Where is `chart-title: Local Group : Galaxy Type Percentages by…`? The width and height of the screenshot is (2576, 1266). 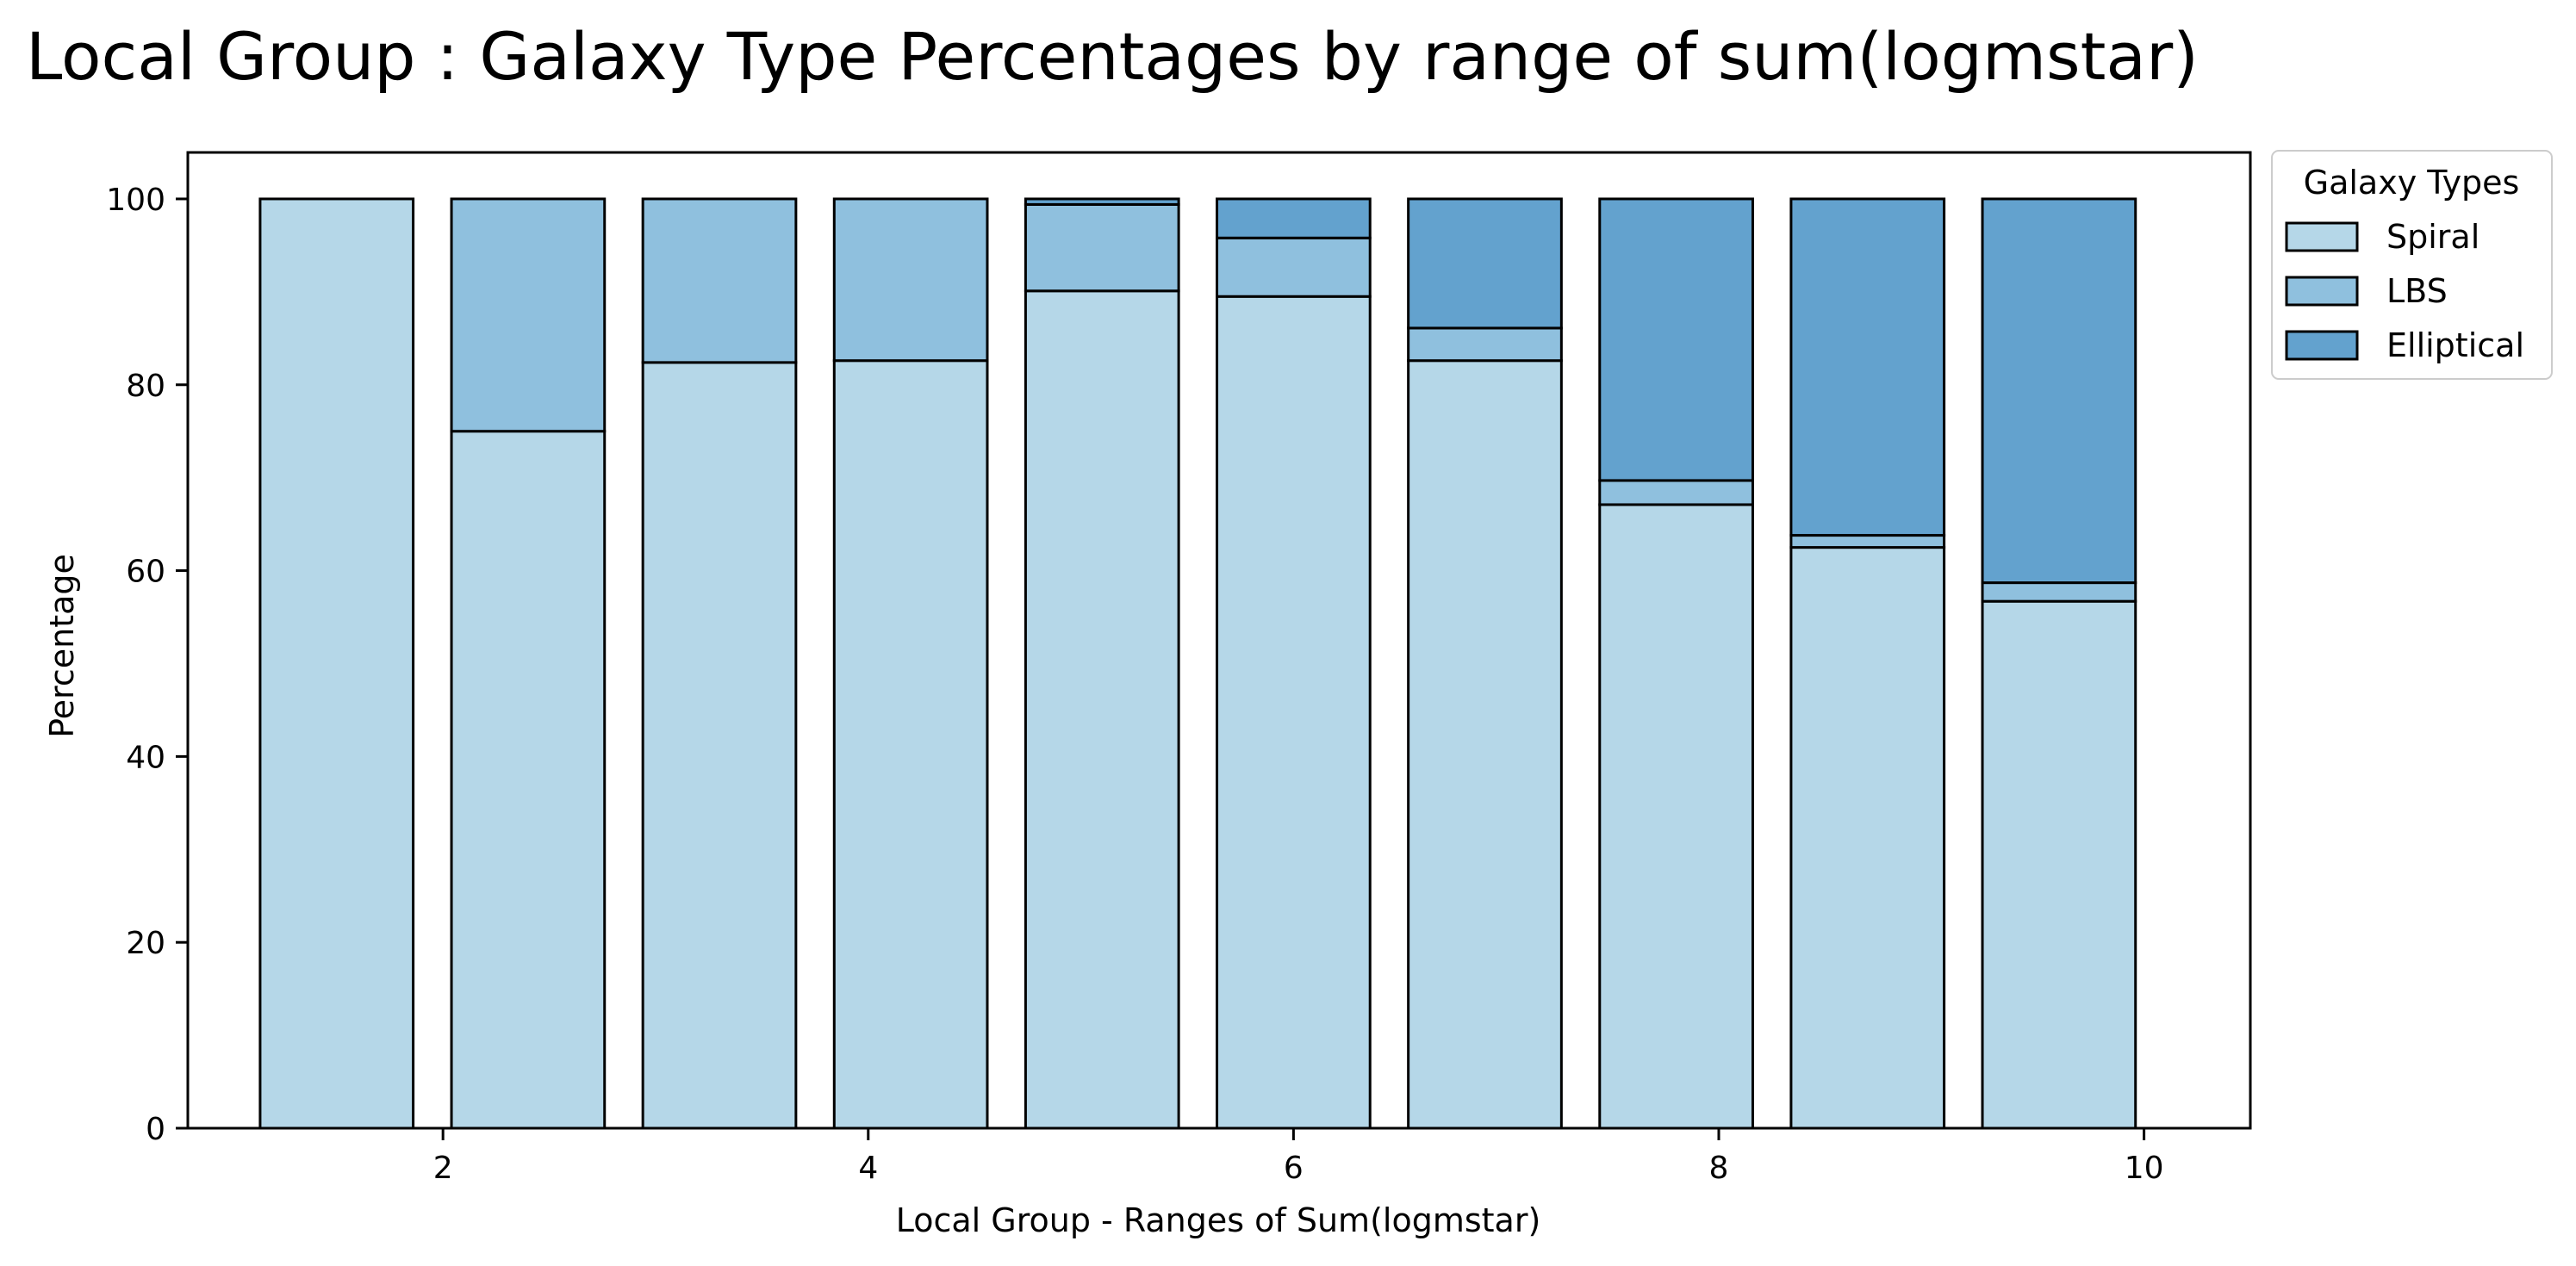
chart-title: Local Group : Galaxy Type Percentages by… is located at coordinates (1112, 57).